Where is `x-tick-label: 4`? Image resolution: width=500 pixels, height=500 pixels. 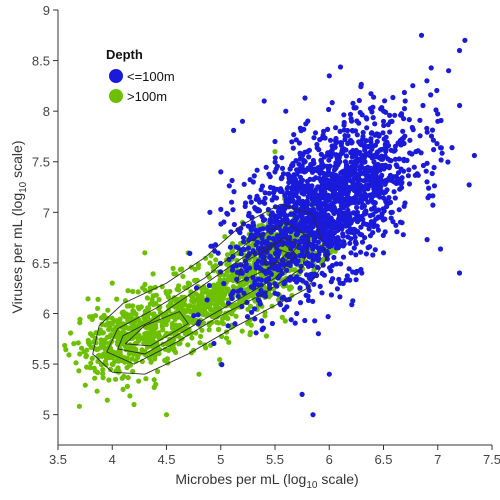 x-tick-label: 4 is located at coordinates (112, 459).